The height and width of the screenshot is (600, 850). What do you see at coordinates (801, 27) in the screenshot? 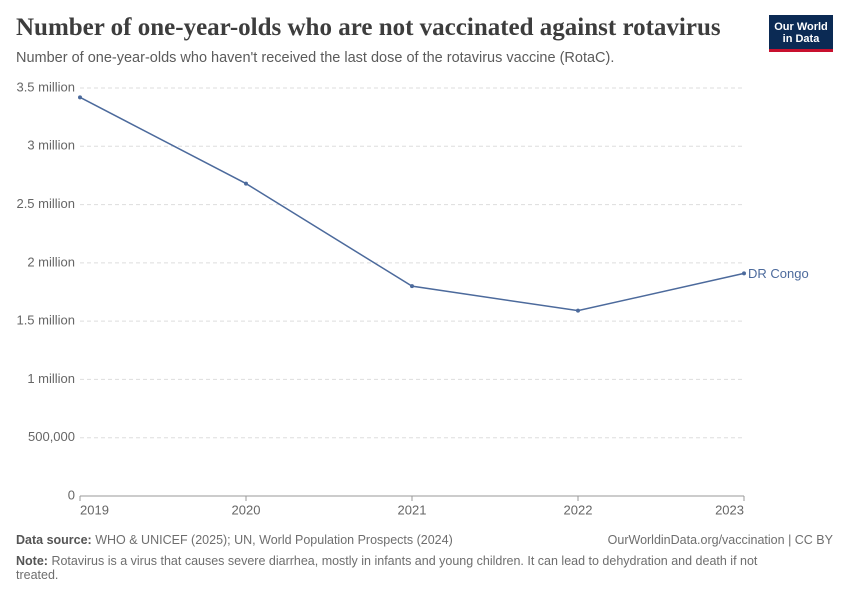
I see `logo-text: Our World` at bounding box center [801, 27].